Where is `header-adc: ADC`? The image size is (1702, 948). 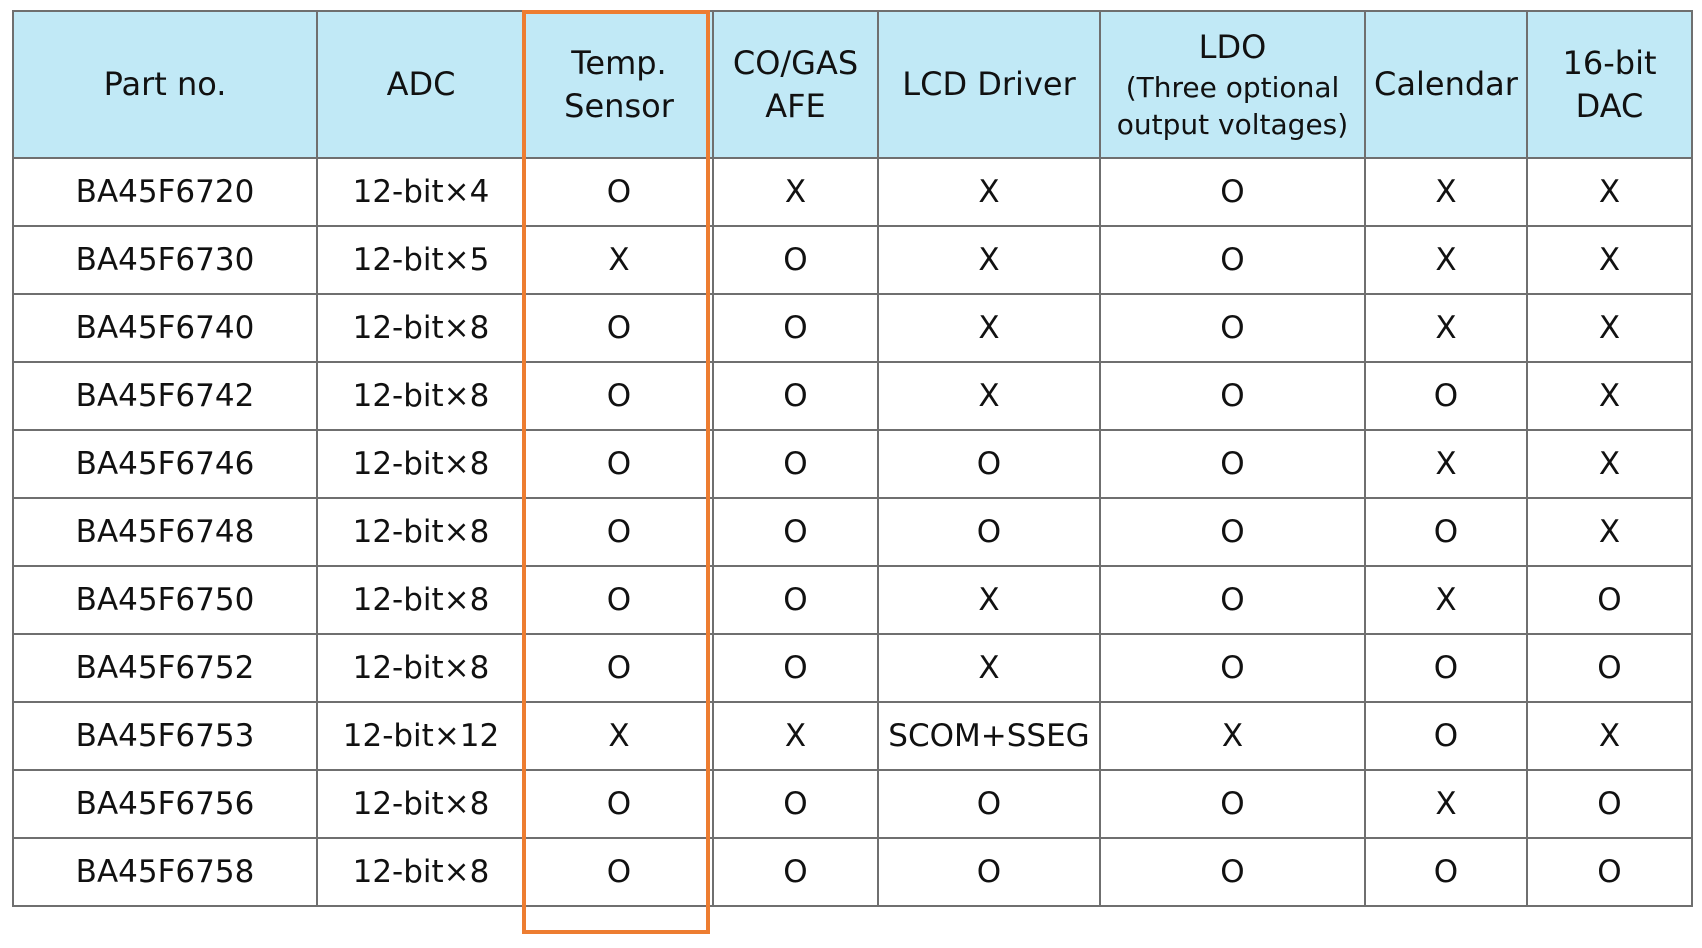
header-adc: ADC is located at coordinates (421, 84).